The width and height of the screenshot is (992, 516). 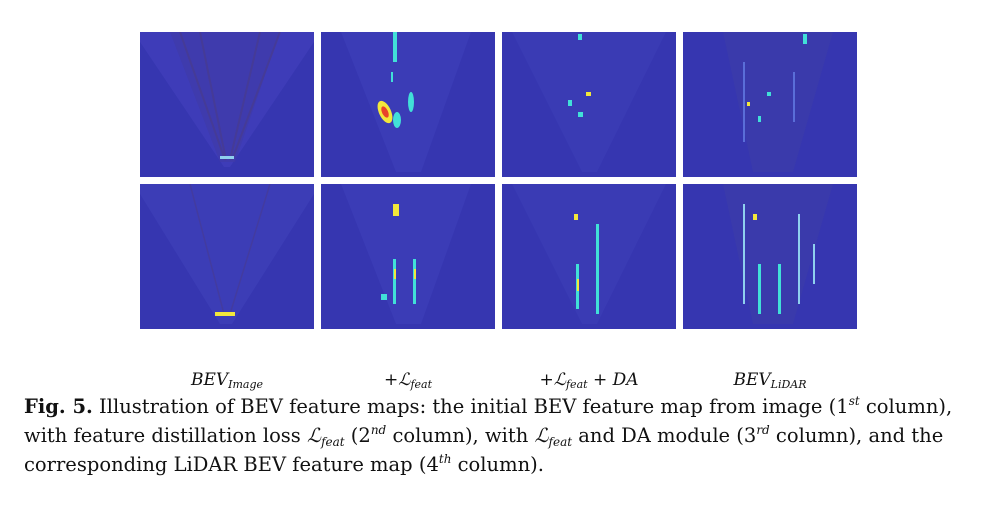 I want to click on caption-text-4: column), with, so click(x=460, y=435).